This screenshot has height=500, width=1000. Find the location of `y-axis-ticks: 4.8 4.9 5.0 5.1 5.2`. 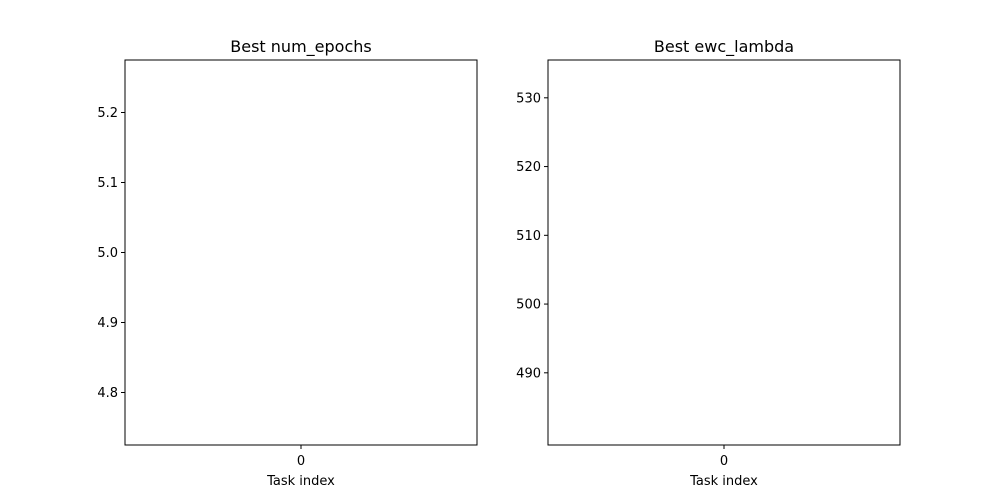

y-axis-ticks: 4.8 4.9 5.0 5.1 5.2 is located at coordinates (111, 253).